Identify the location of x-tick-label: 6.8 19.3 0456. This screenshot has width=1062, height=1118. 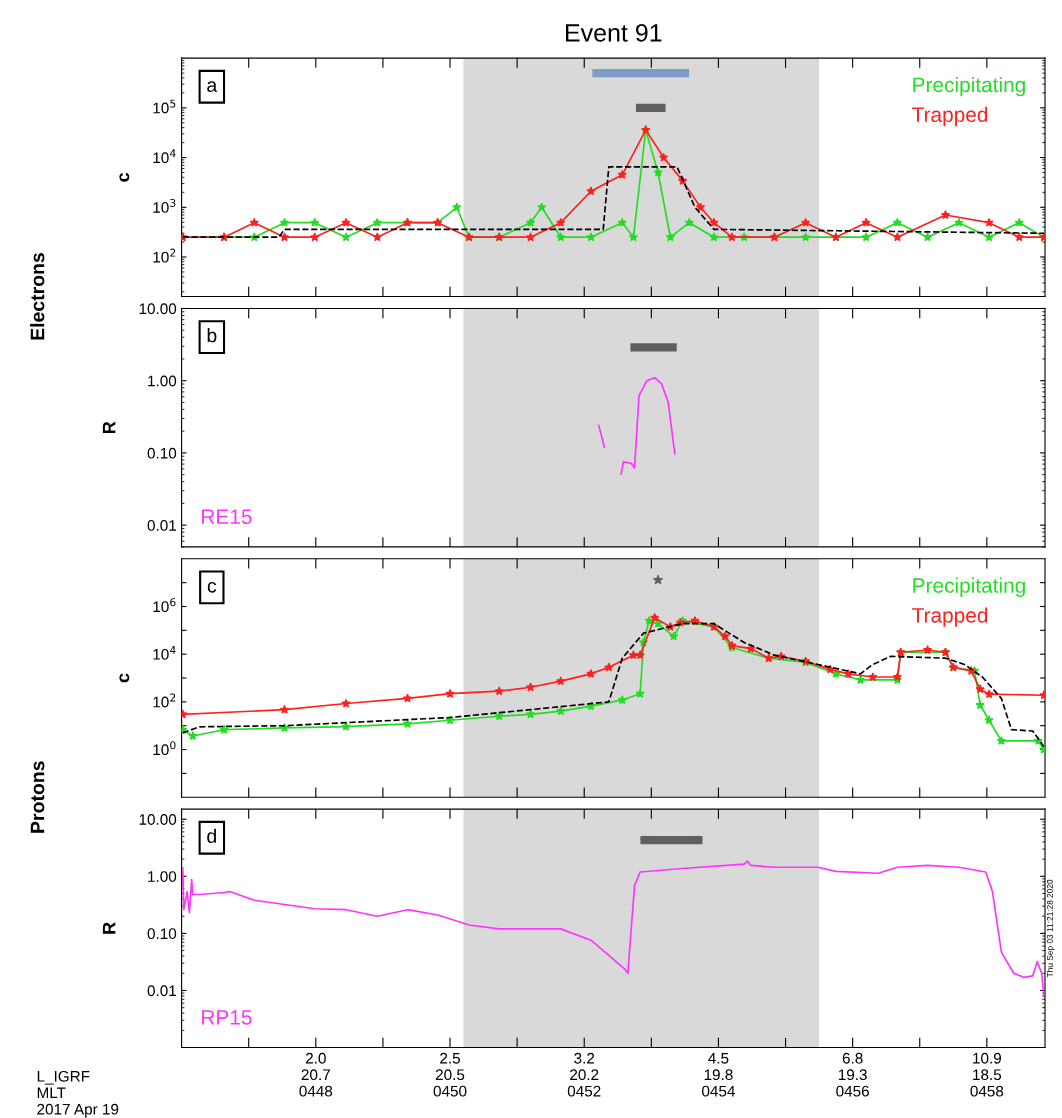
(852, 1074).